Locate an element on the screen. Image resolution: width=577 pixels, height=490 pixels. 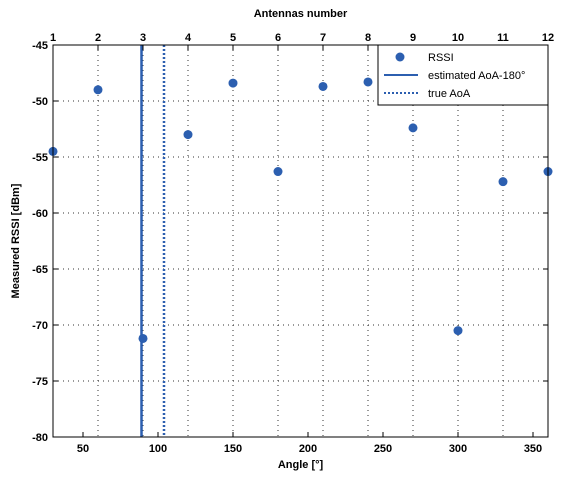
legend-label-estimated-aoa: estimated AoA-180° is located at coordinates (476, 76).